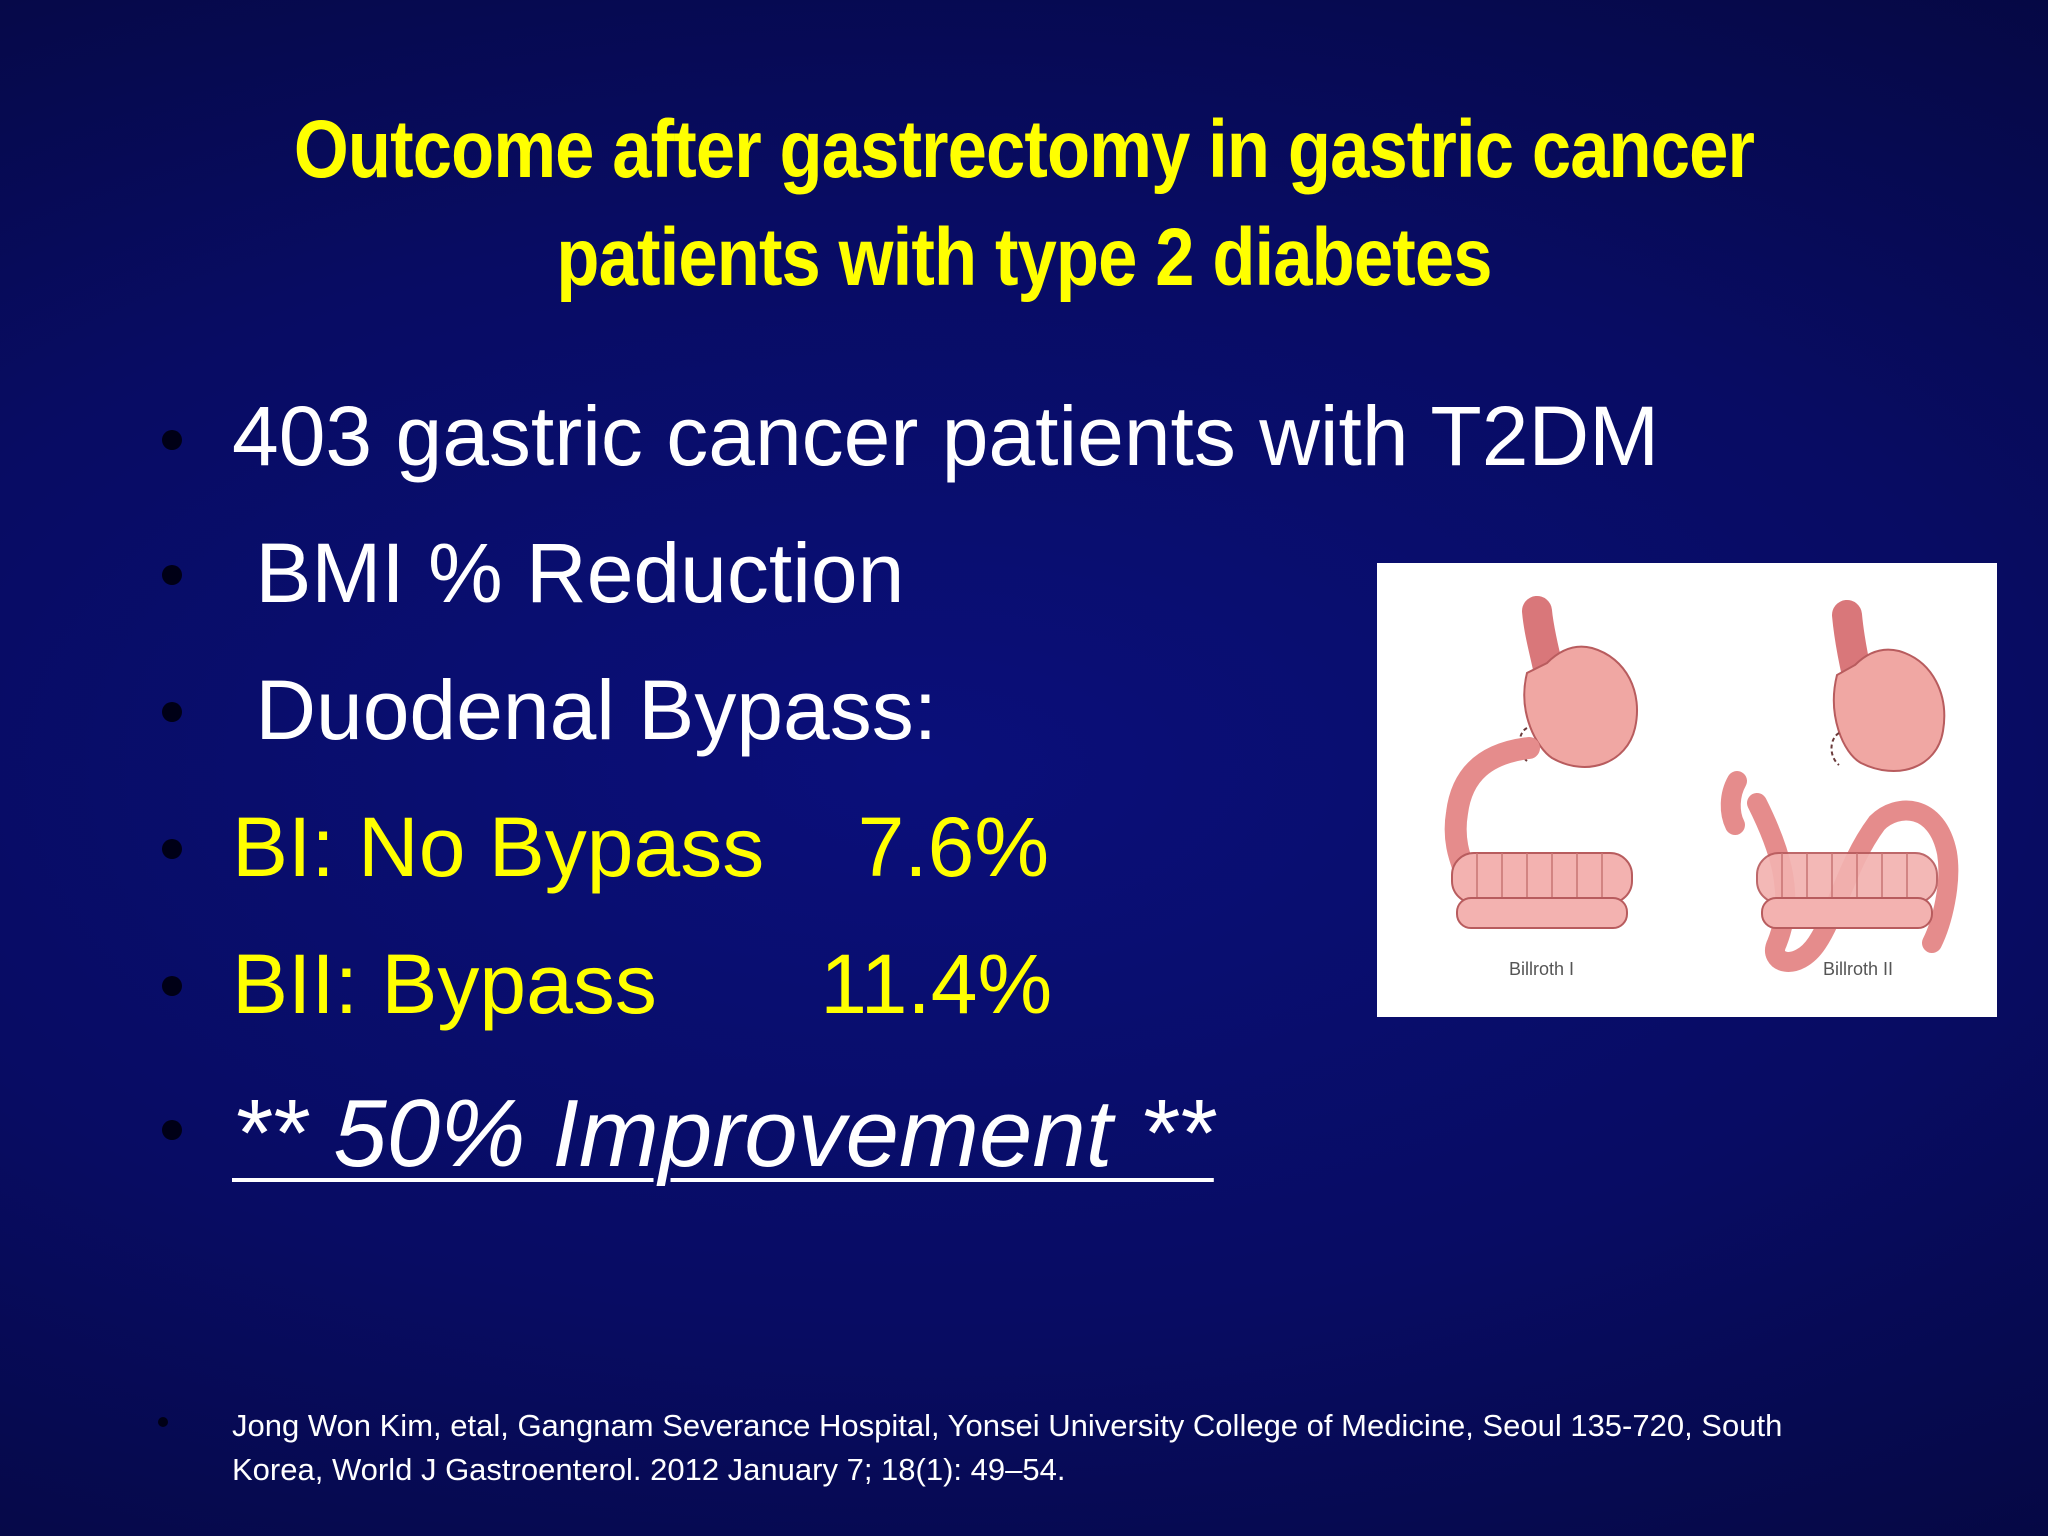 Image resolution: width=2048 pixels, height=1536 pixels. I want to click on reference-bullet-dot, so click(163, 1422).